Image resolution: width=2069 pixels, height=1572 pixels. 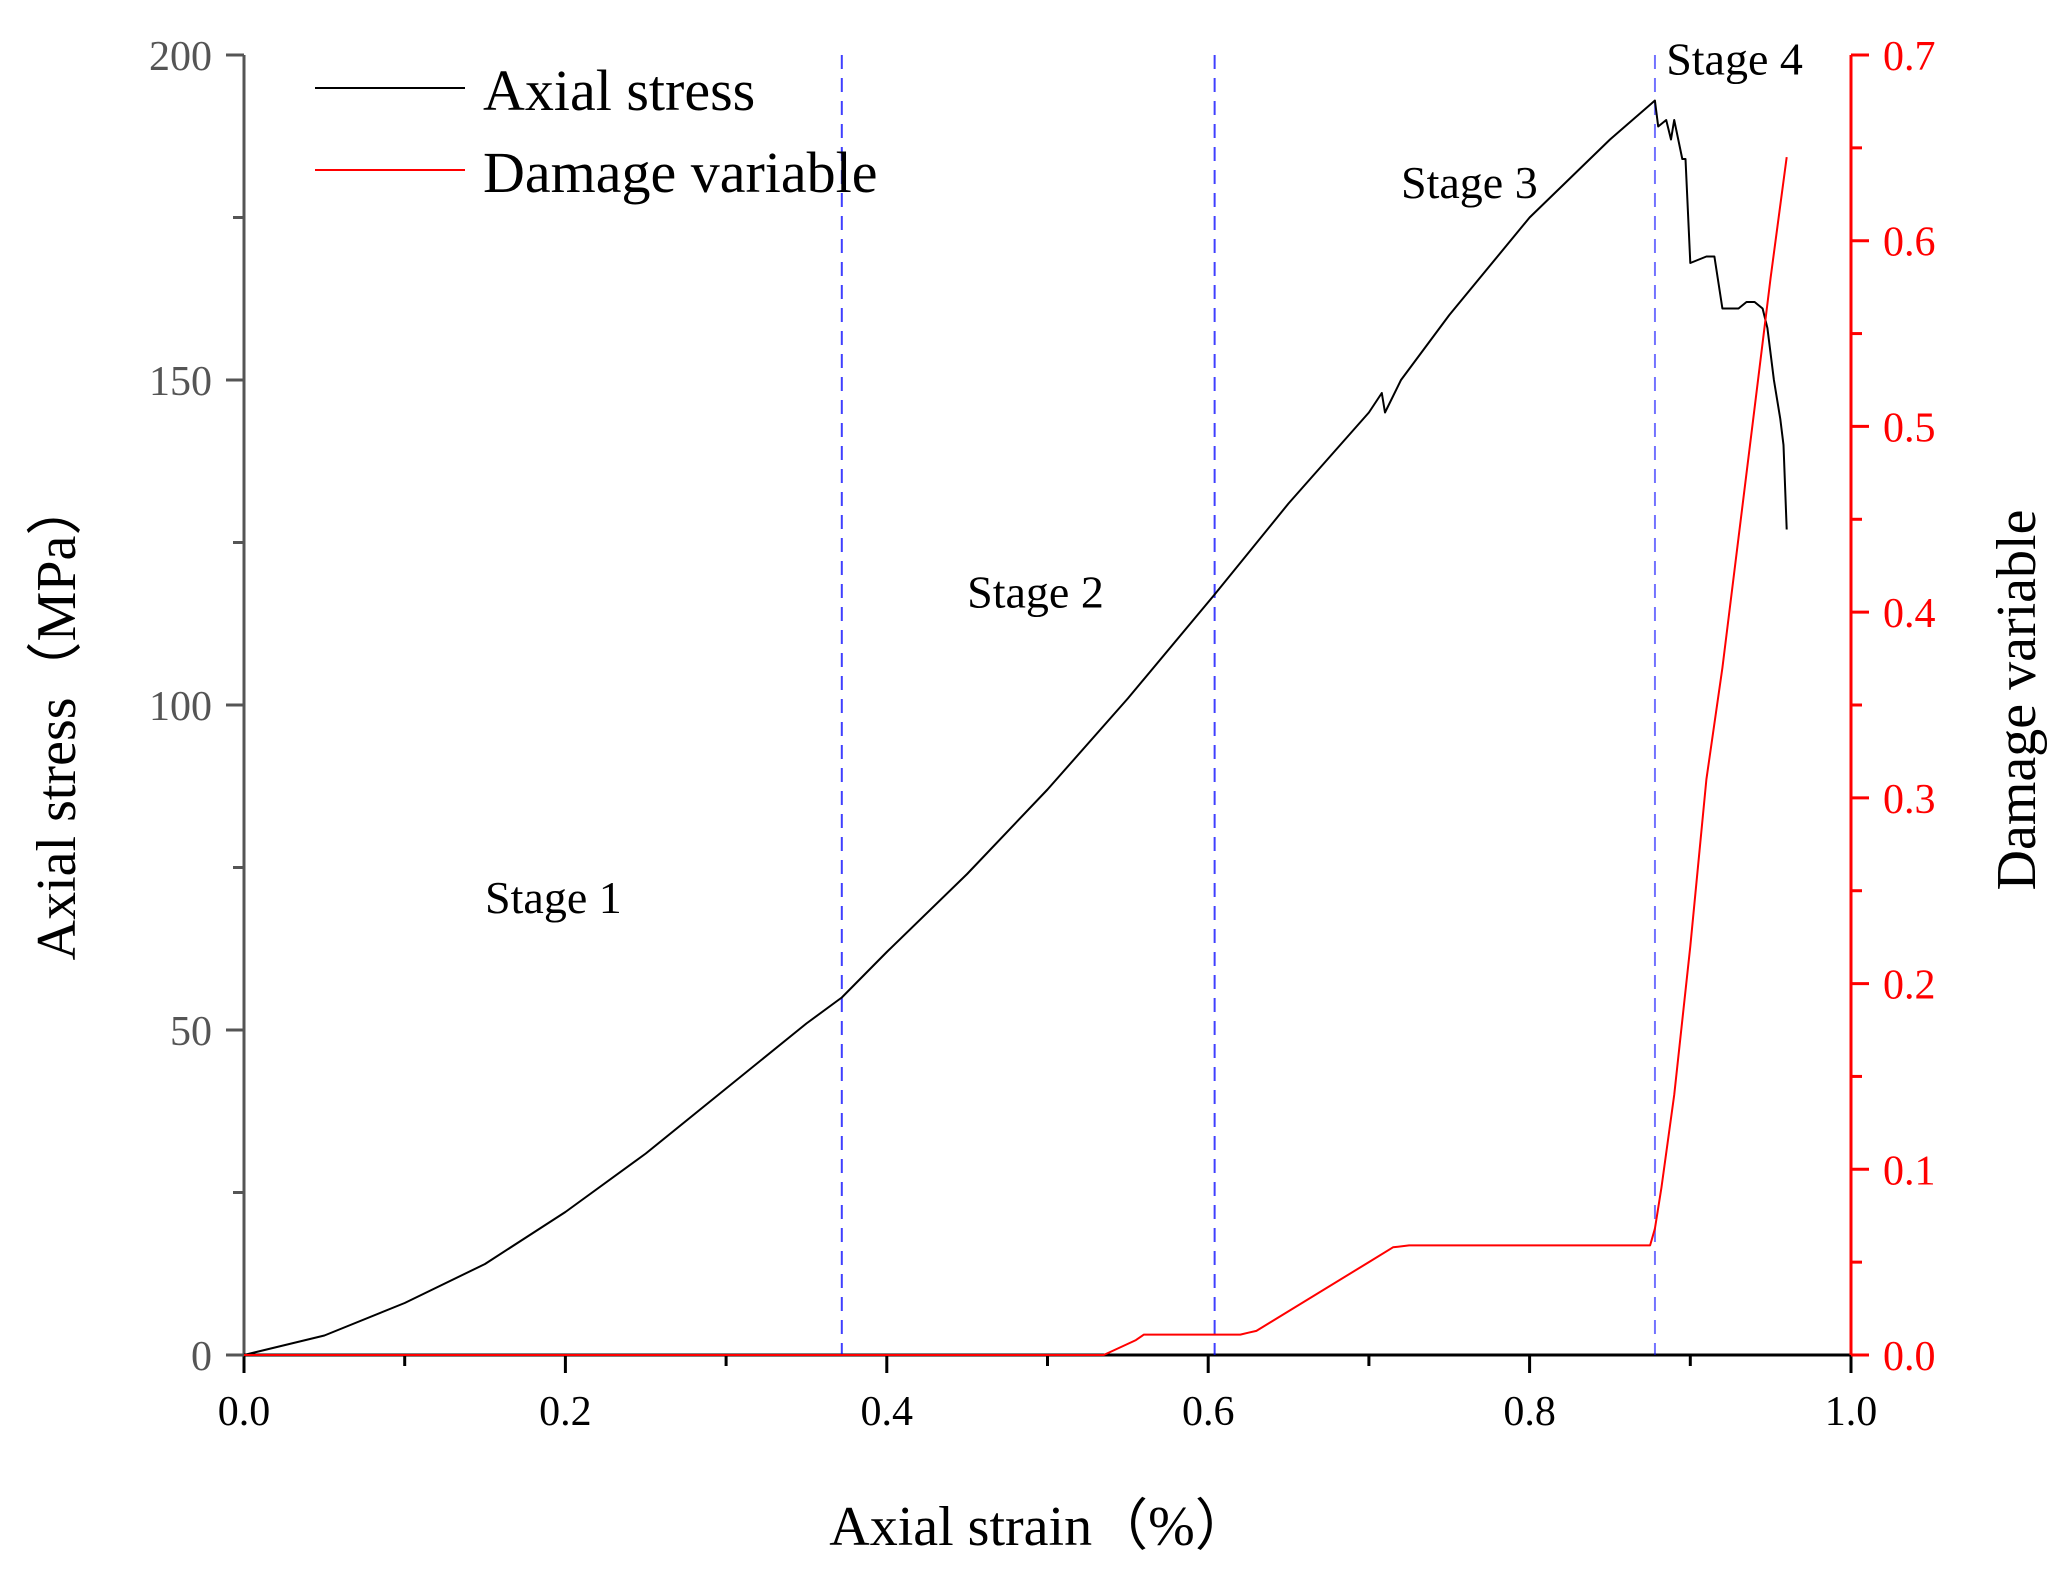 I want to click on stage-label-4: Stage 4, so click(x=1734, y=59).